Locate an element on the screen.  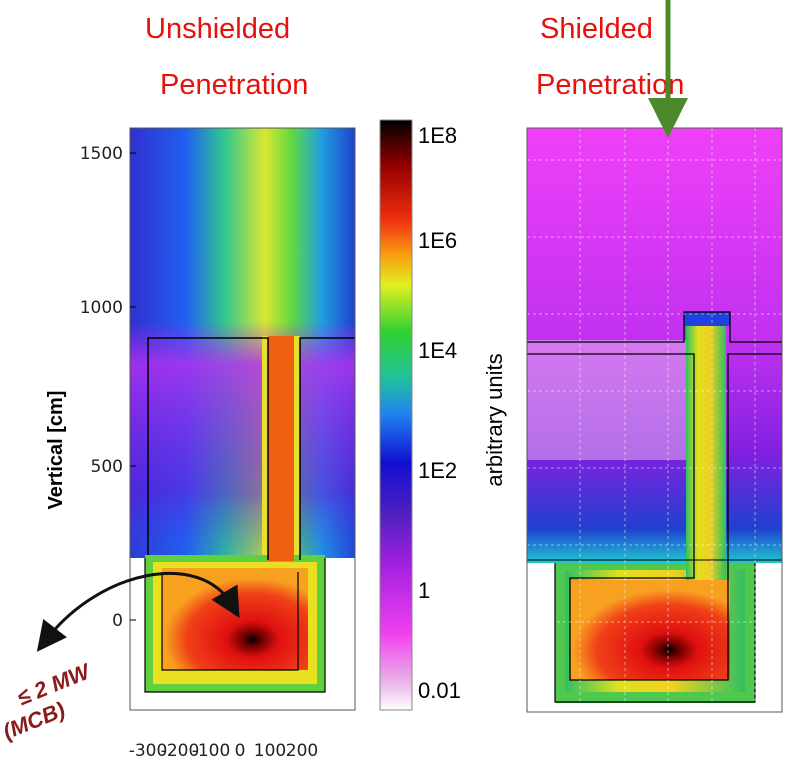
colorbar-label: 1E4 is located at coordinates (437, 350).